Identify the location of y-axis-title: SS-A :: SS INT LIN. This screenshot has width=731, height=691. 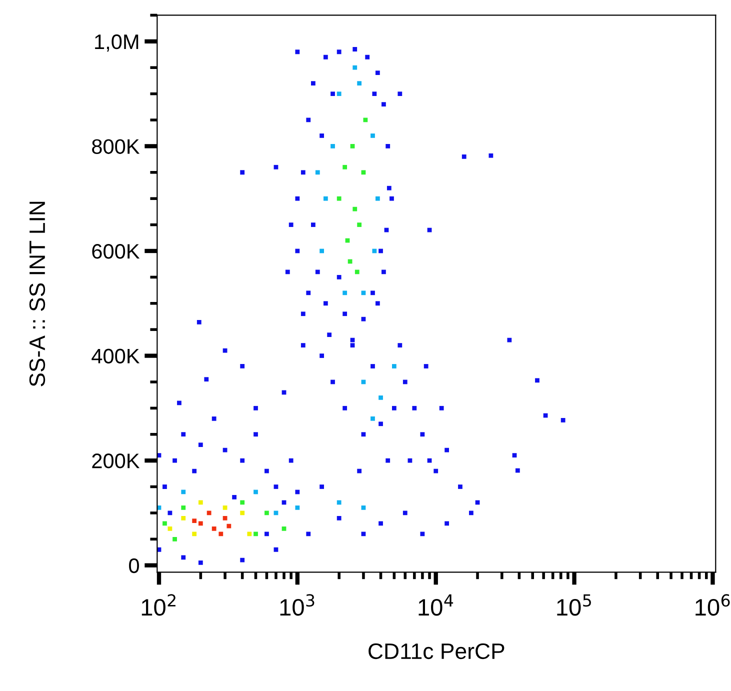
(37, 294).